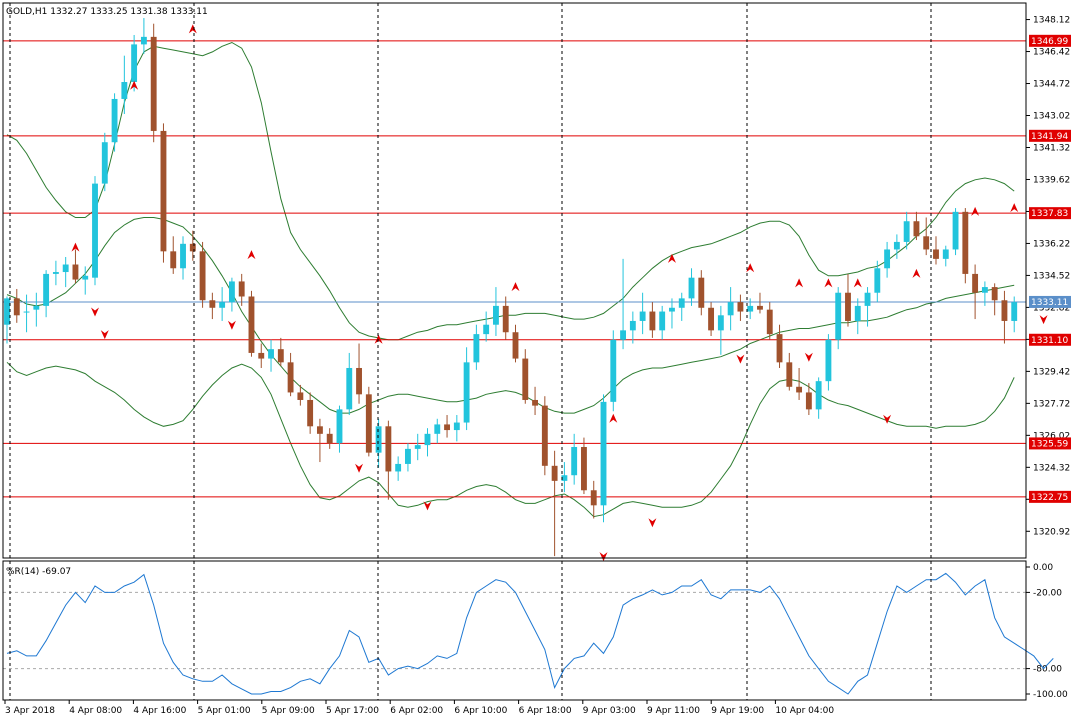  Describe the element at coordinates (737, 711) in the screenshot. I see `time-tick-label: 9 Apr 19:00` at that location.